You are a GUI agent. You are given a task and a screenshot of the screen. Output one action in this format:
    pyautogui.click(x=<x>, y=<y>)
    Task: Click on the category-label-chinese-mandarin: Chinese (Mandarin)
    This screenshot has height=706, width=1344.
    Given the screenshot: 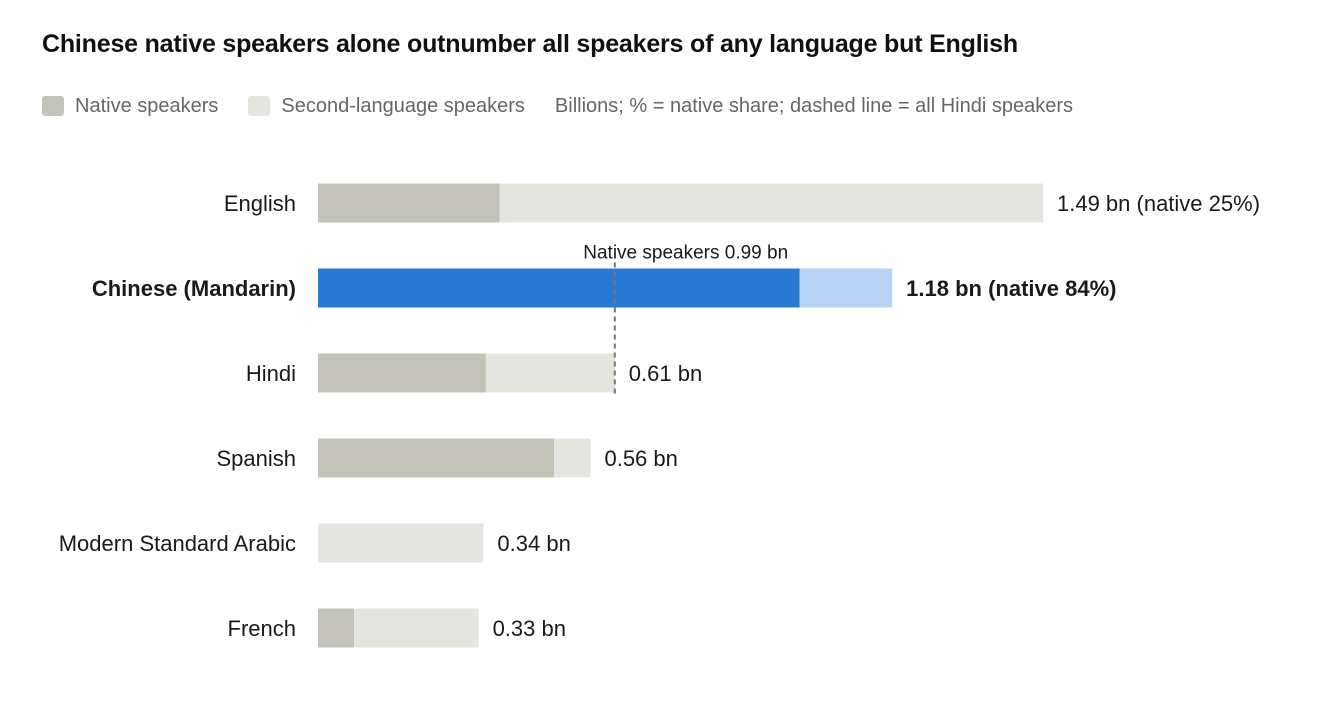 What is the action you would take?
    pyautogui.click(x=194, y=288)
    